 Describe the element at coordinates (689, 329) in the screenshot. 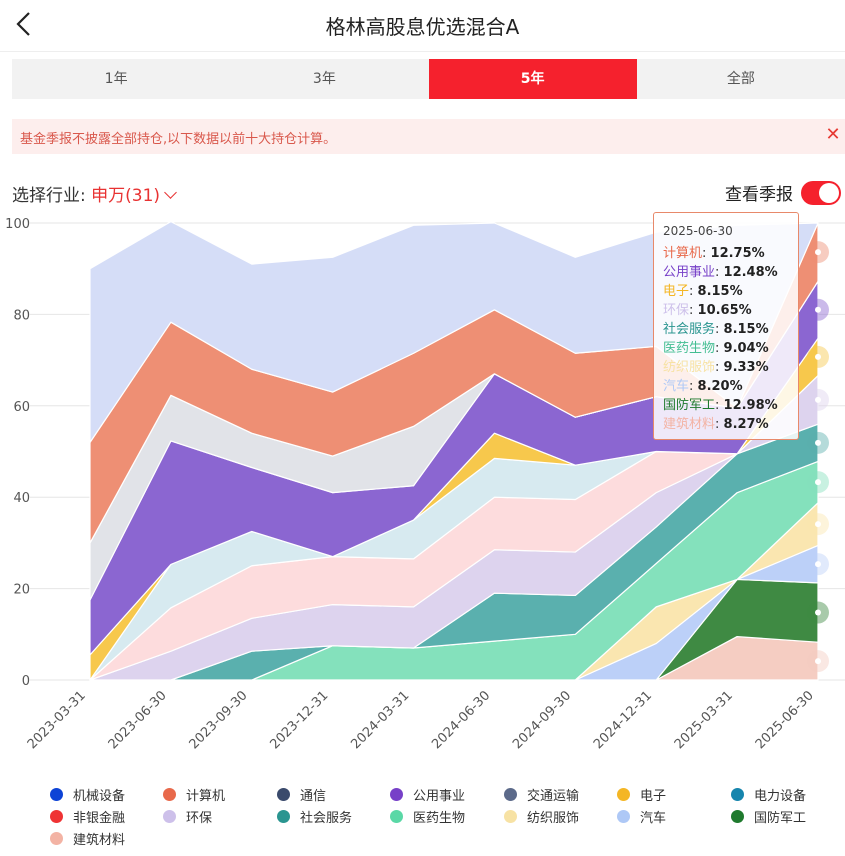

I see `tooltip-series-name: 社会服务` at that location.